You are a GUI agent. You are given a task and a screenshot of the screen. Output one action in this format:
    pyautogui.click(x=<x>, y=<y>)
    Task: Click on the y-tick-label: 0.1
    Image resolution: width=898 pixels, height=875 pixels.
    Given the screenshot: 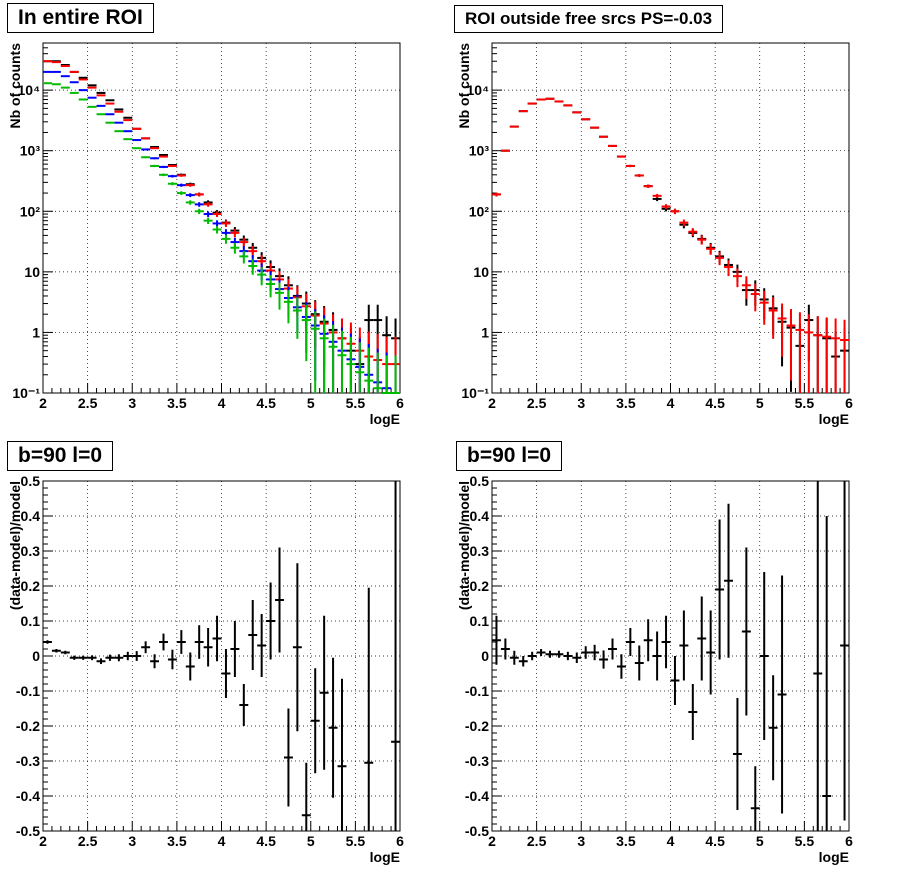 What is the action you would take?
    pyautogui.click(x=480, y=621)
    